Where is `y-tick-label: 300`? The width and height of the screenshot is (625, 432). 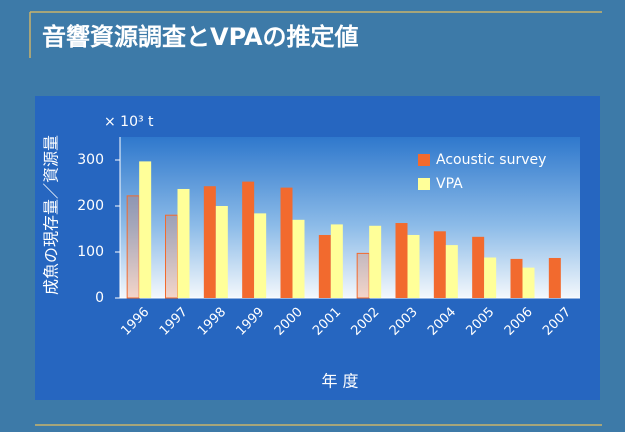 y-tick-label: 300 is located at coordinates (90, 160).